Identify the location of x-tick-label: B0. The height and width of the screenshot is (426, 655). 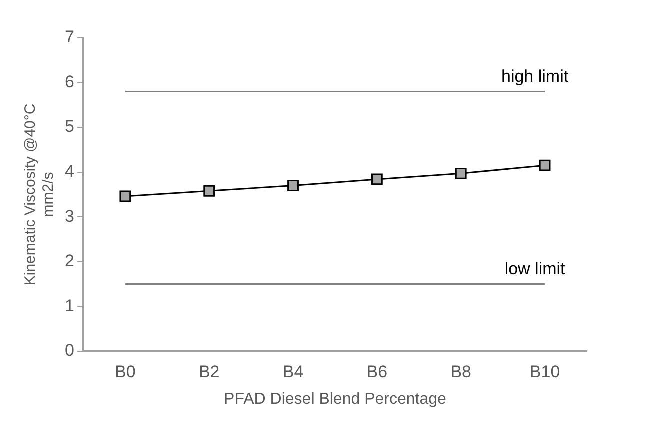
(125, 372).